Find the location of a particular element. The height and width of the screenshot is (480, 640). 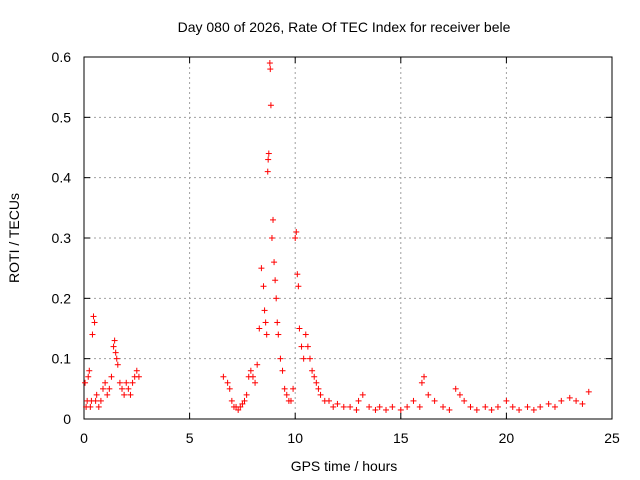

x-tick-label: 5 is located at coordinates (190, 438).